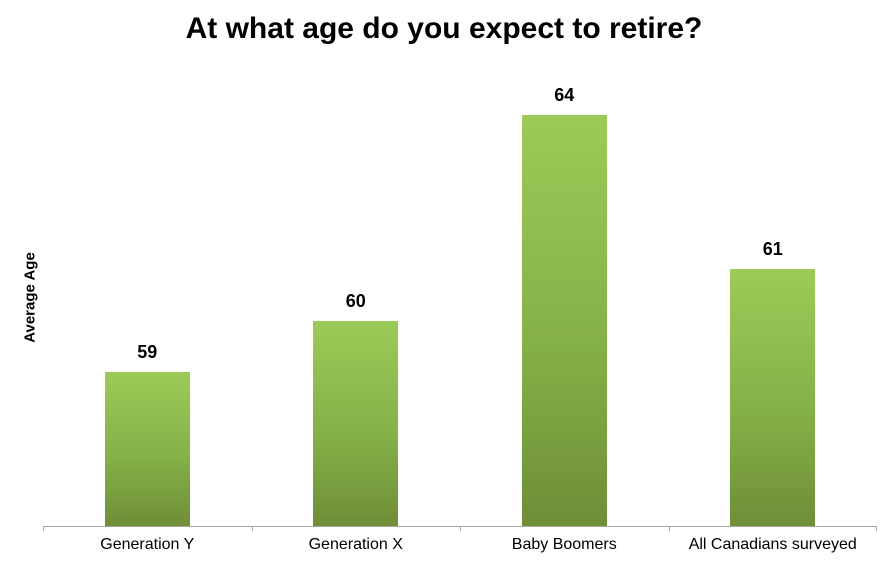 This screenshot has height=566, width=888. What do you see at coordinates (147, 352) in the screenshot?
I see `bar-value-label: 59` at bounding box center [147, 352].